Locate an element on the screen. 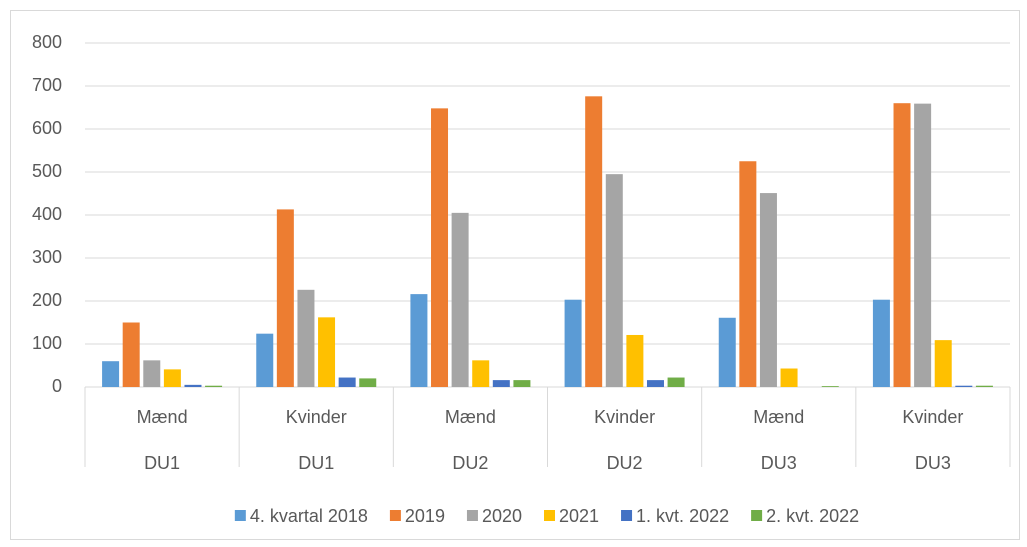 The height and width of the screenshot is (547, 1027). legend-label: 2. kvt. 2022 is located at coordinates (812, 516).